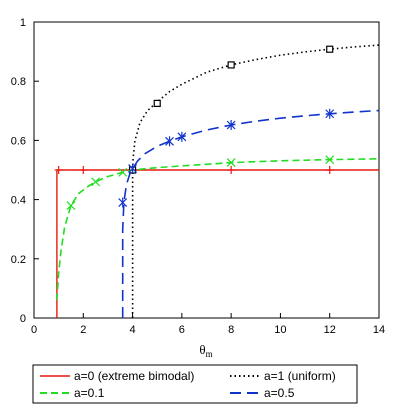 The height and width of the screenshot is (406, 403). What do you see at coordinates (262, 393) in the screenshot?
I see `legend-item: a=0.5` at bounding box center [262, 393].